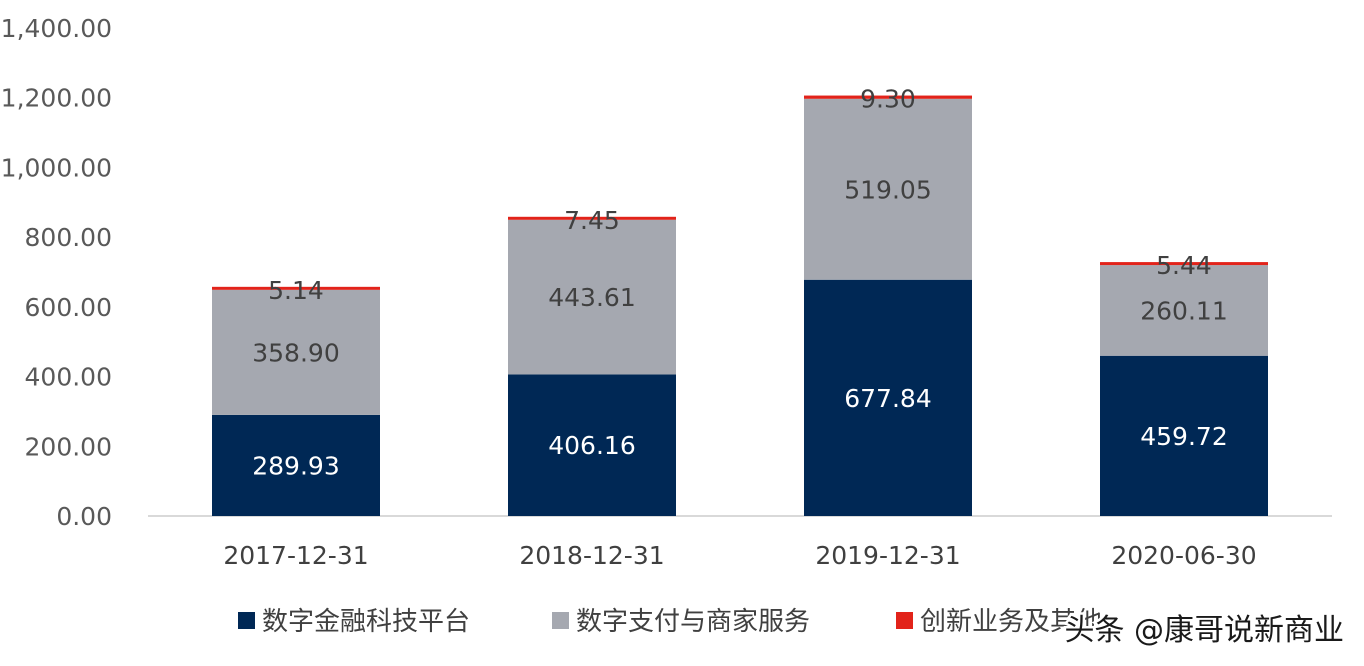 The image size is (1364, 666). I want to click on x-axis: 2017-12-31 2018-12-31 2019-12-31 2020-06-30, so click(739, 555).